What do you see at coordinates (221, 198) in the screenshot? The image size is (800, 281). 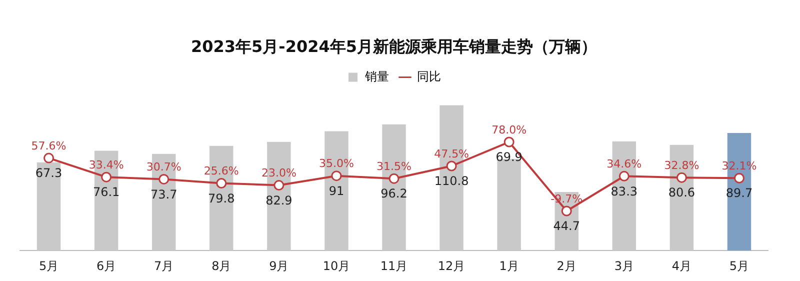 I see `data-label: 79.8` at bounding box center [221, 198].